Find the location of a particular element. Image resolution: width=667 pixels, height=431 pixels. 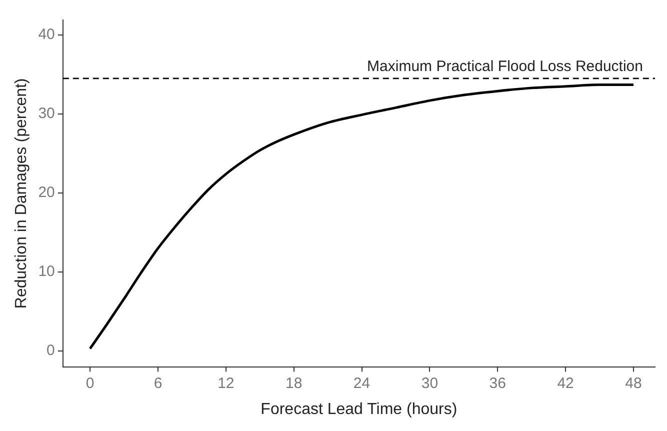

y-tick-label: 20 is located at coordinates (46, 193).